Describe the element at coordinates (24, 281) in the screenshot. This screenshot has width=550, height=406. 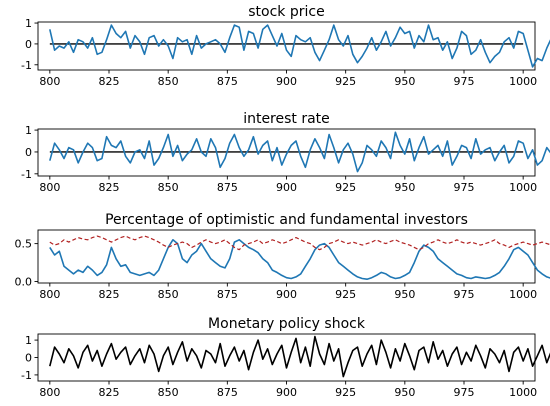
I see `y-tick-label: 0.0` at that location.